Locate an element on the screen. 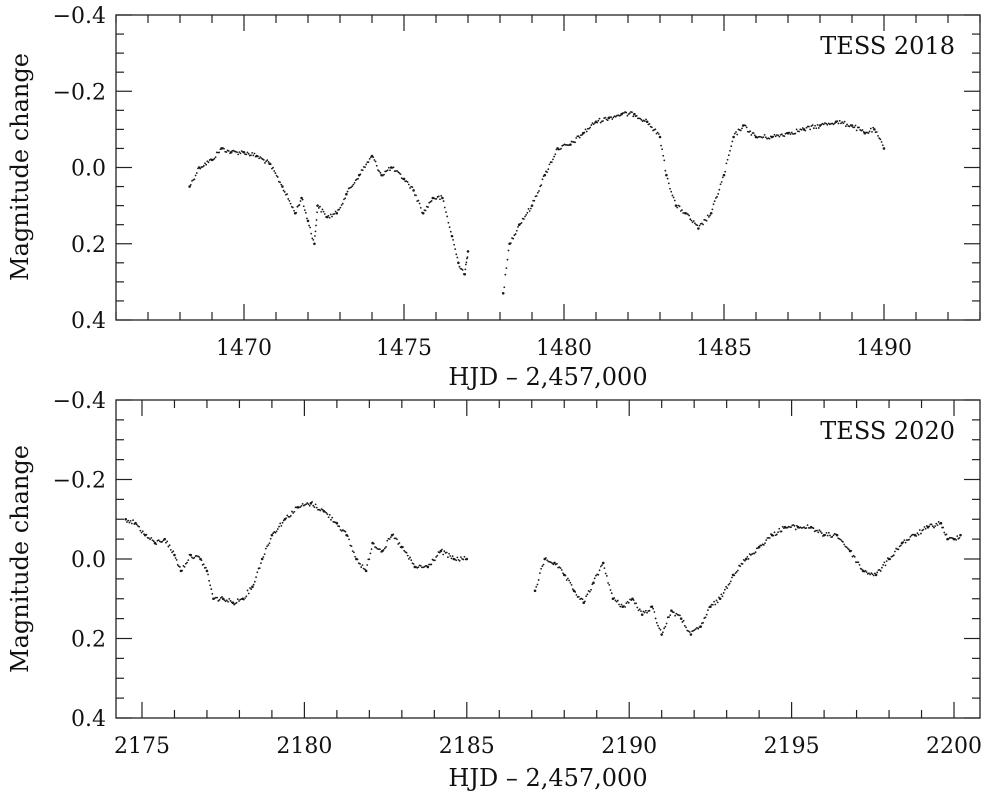 The width and height of the screenshot is (1000, 800). y-tick-label: 0.0 is located at coordinates (88, 169).